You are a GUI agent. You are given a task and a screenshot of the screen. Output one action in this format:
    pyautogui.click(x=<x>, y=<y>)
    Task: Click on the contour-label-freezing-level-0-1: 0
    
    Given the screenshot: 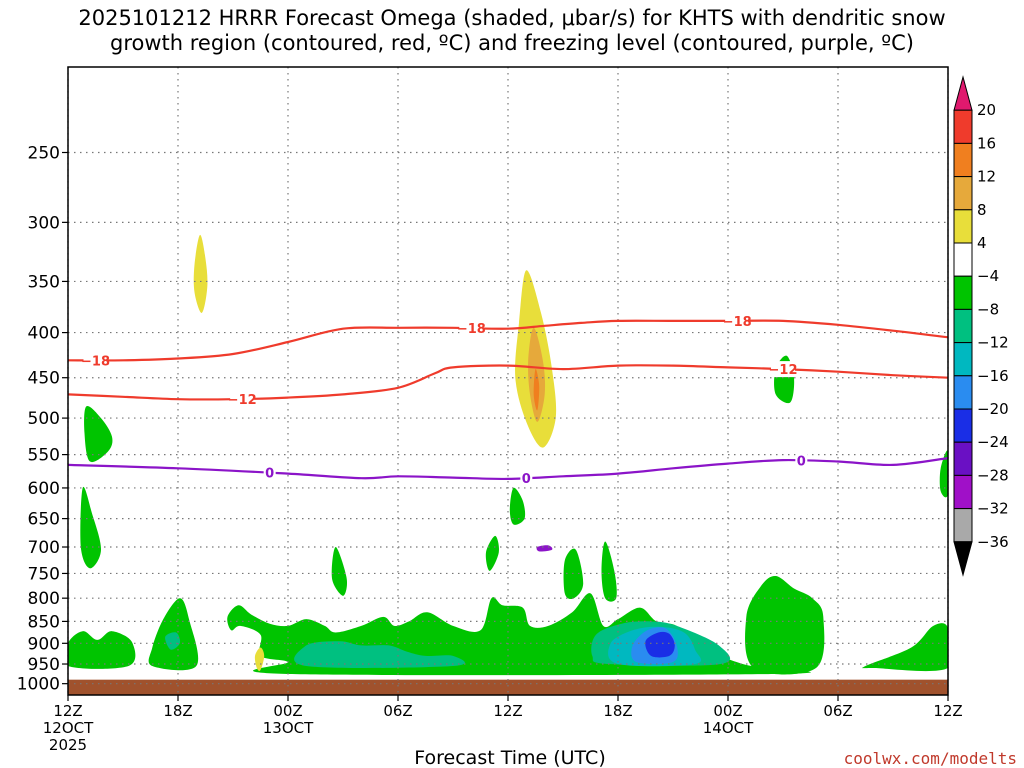 What is the action you would take?
    pyautogui.click(x=526, y=479)
    